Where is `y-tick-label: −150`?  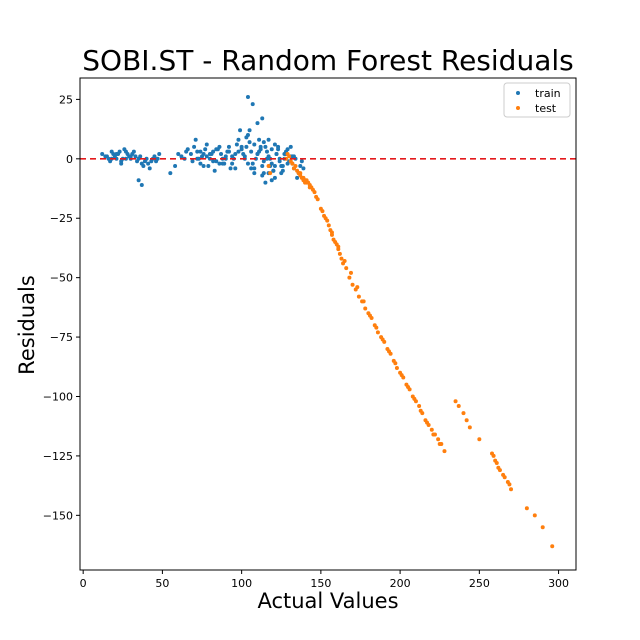
y-tick-label: −150 is located at coordinates (58, 515).